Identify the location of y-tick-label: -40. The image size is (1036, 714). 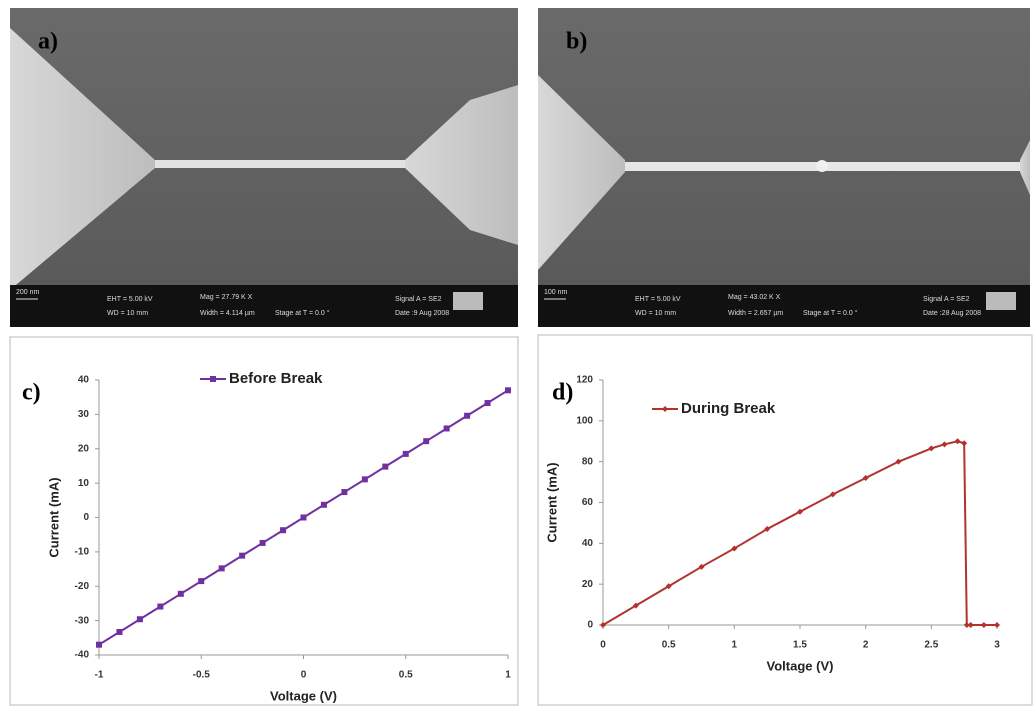
(82, 655).